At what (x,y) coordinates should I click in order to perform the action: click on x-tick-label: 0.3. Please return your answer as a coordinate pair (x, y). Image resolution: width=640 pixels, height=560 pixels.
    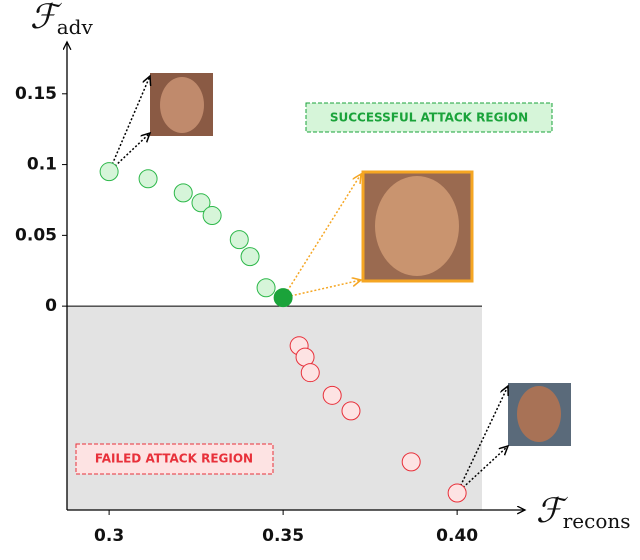
    Looking at the image, I should click on (109, 536).